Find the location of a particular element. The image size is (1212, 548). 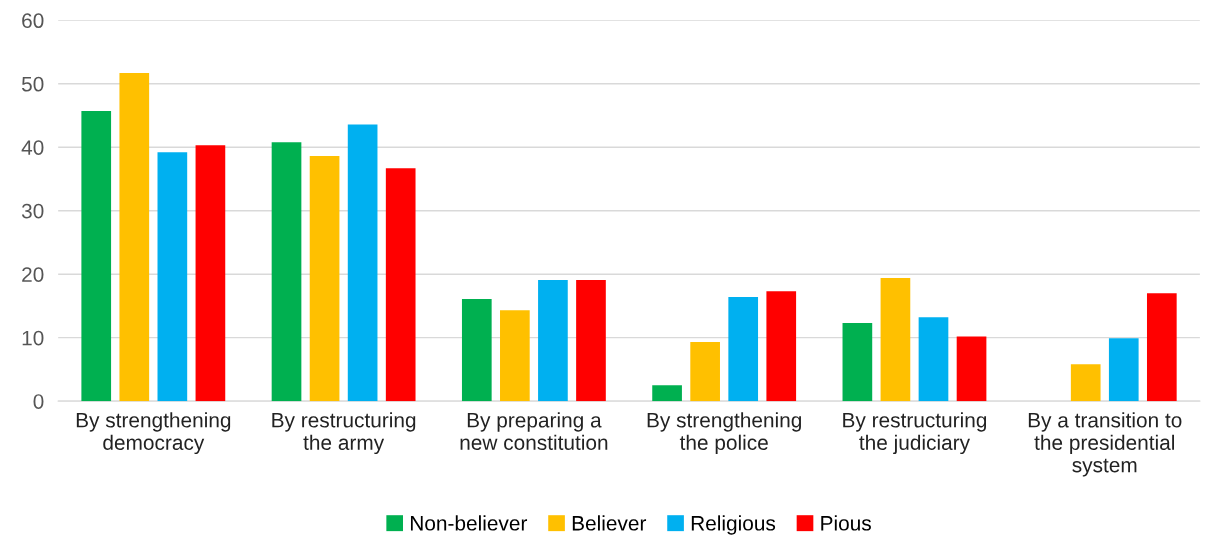

x-tick-label: By restructuring the judiciary is located at coordinates (915, 433).